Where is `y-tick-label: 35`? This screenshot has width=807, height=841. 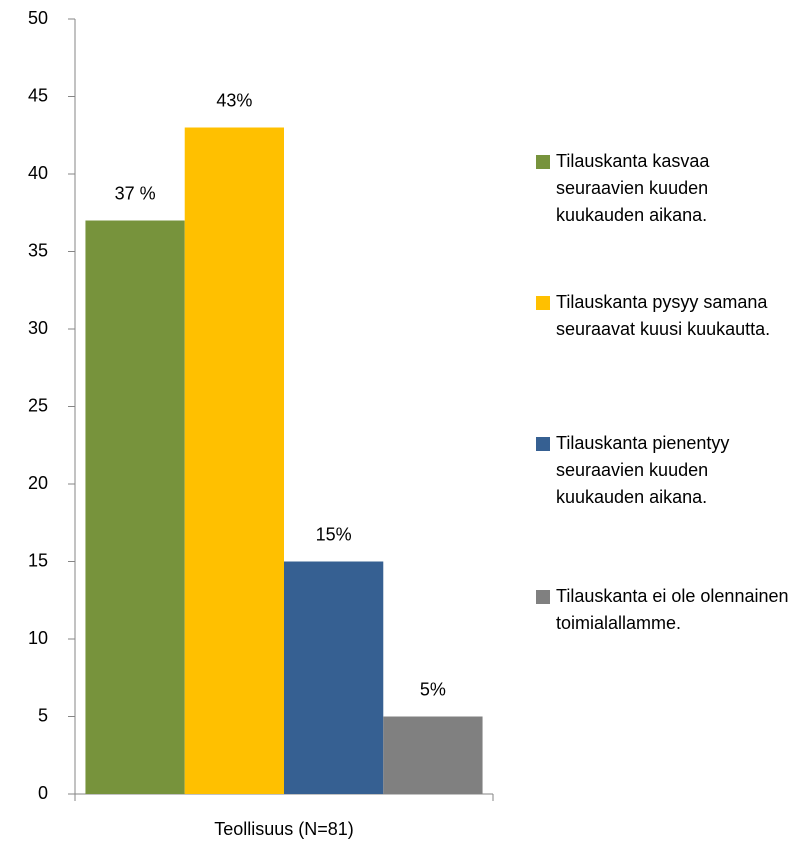
y-tick-label: 35 is located at coordinates (38, 250).